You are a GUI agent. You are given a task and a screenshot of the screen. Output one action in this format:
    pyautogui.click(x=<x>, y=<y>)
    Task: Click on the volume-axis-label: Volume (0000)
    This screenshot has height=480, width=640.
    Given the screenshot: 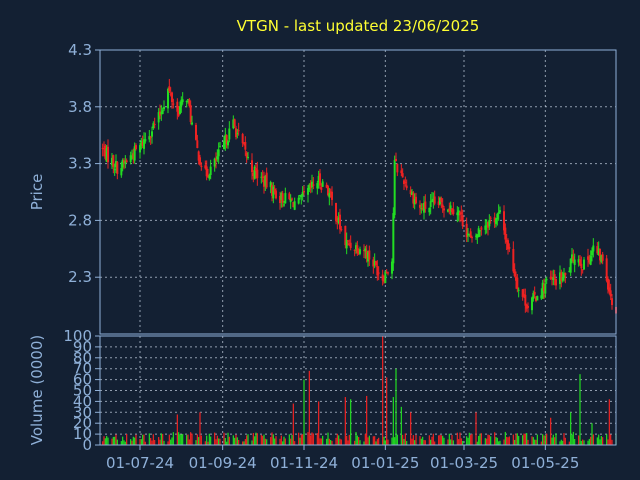 What is the action you would take?
    pyautogui.click(x=37, y=390)
    